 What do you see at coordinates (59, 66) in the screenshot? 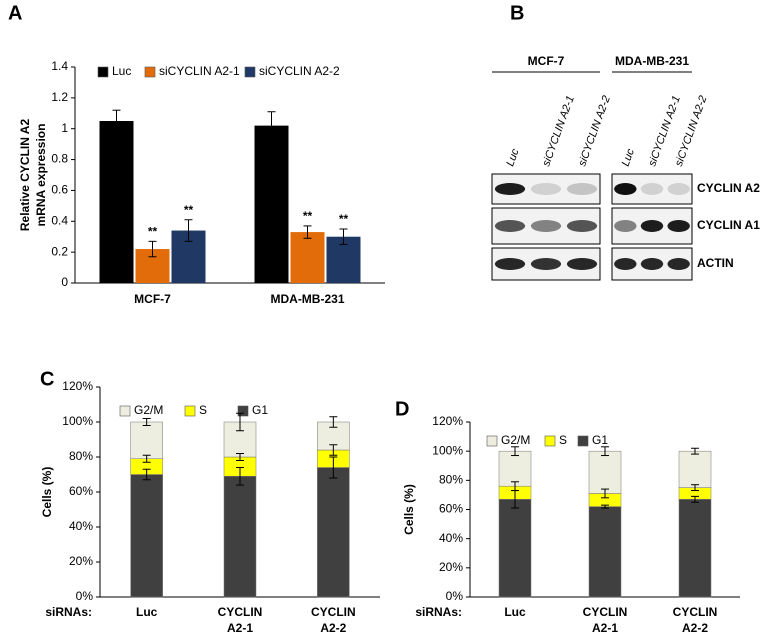
I see `y-tick-label: 1.4` at bounding box center [59, 66].